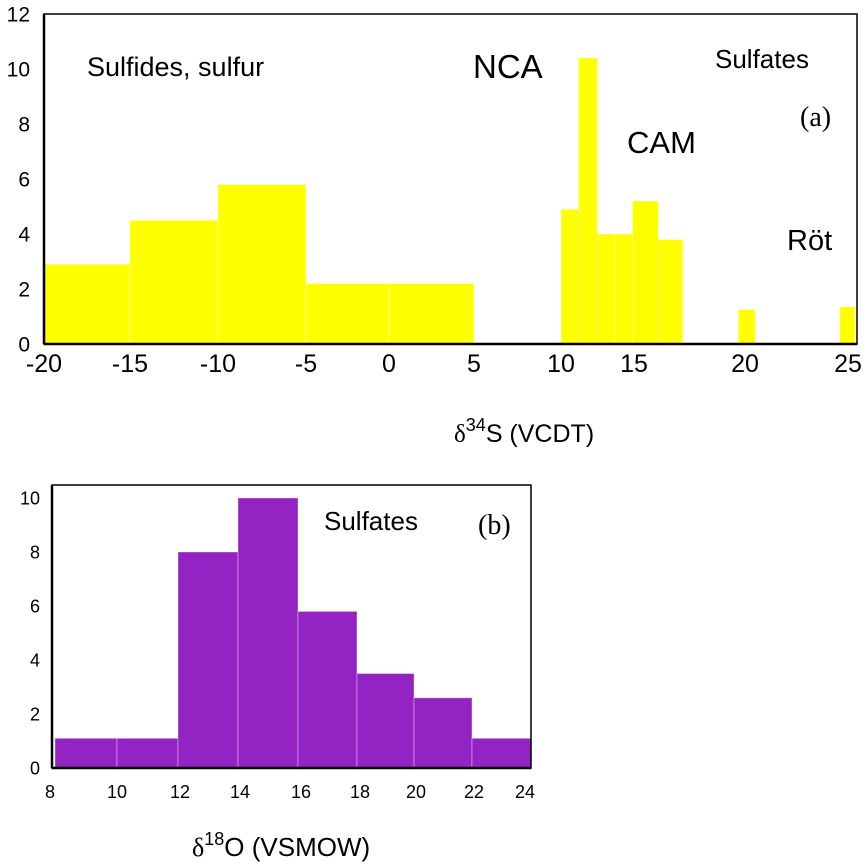  Describe the element at coordinates (508, 66) in the screenshot. I see `annotation-nca: NCA` at that location.